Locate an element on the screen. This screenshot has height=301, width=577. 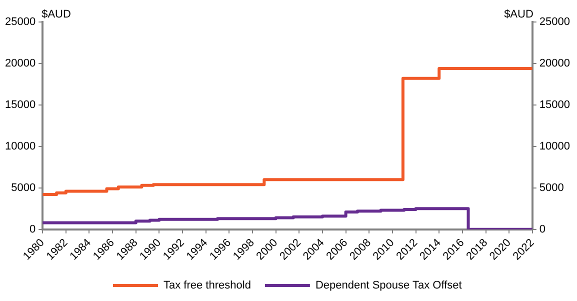
y-tick-label: 15000 is located at coordinates (20, 104).